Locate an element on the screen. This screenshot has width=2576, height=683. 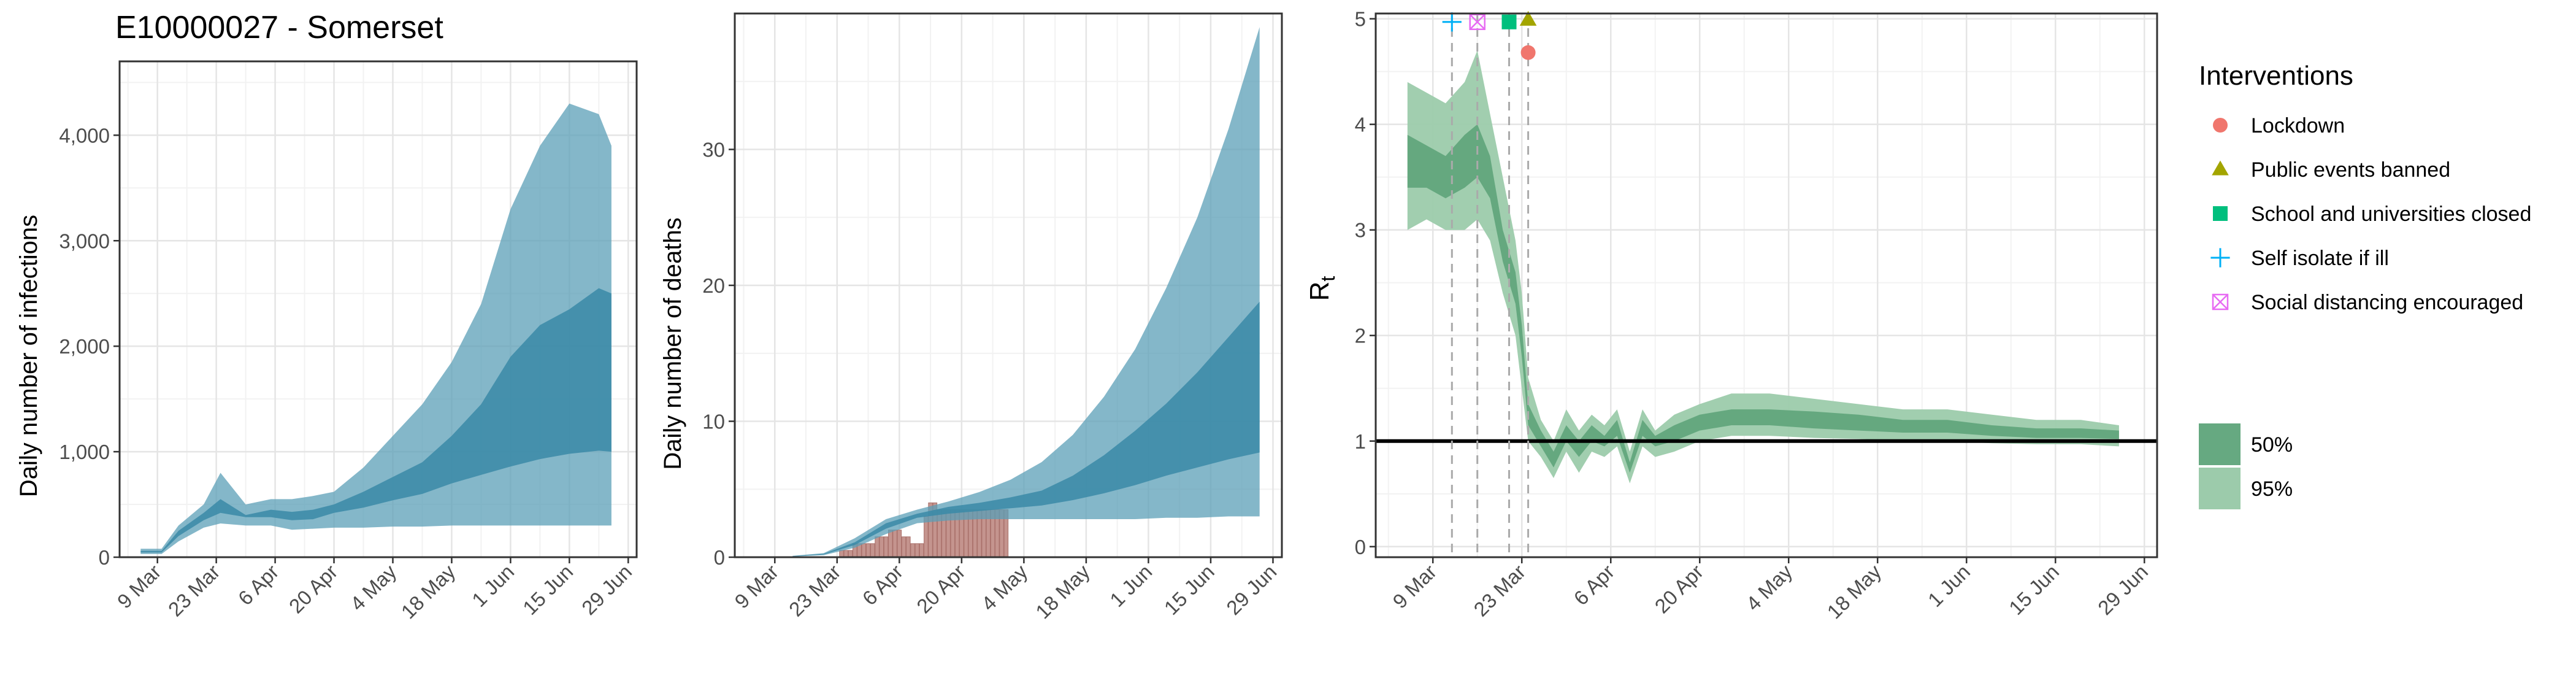
rt-y-tick-label: 2 is located at coordinates (1360, 336).